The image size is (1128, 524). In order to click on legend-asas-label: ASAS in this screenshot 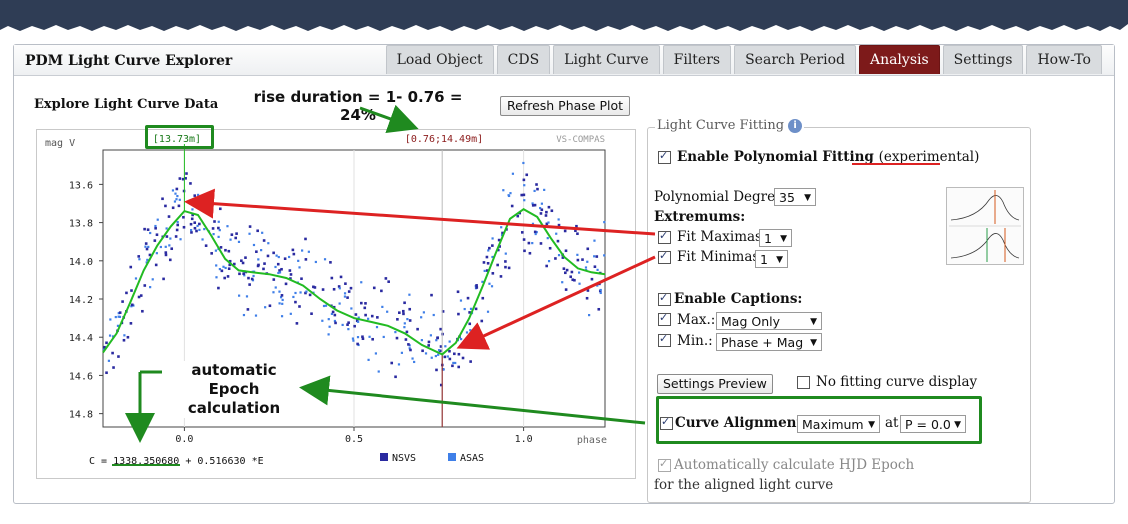, I will do `click(472, 458)`.